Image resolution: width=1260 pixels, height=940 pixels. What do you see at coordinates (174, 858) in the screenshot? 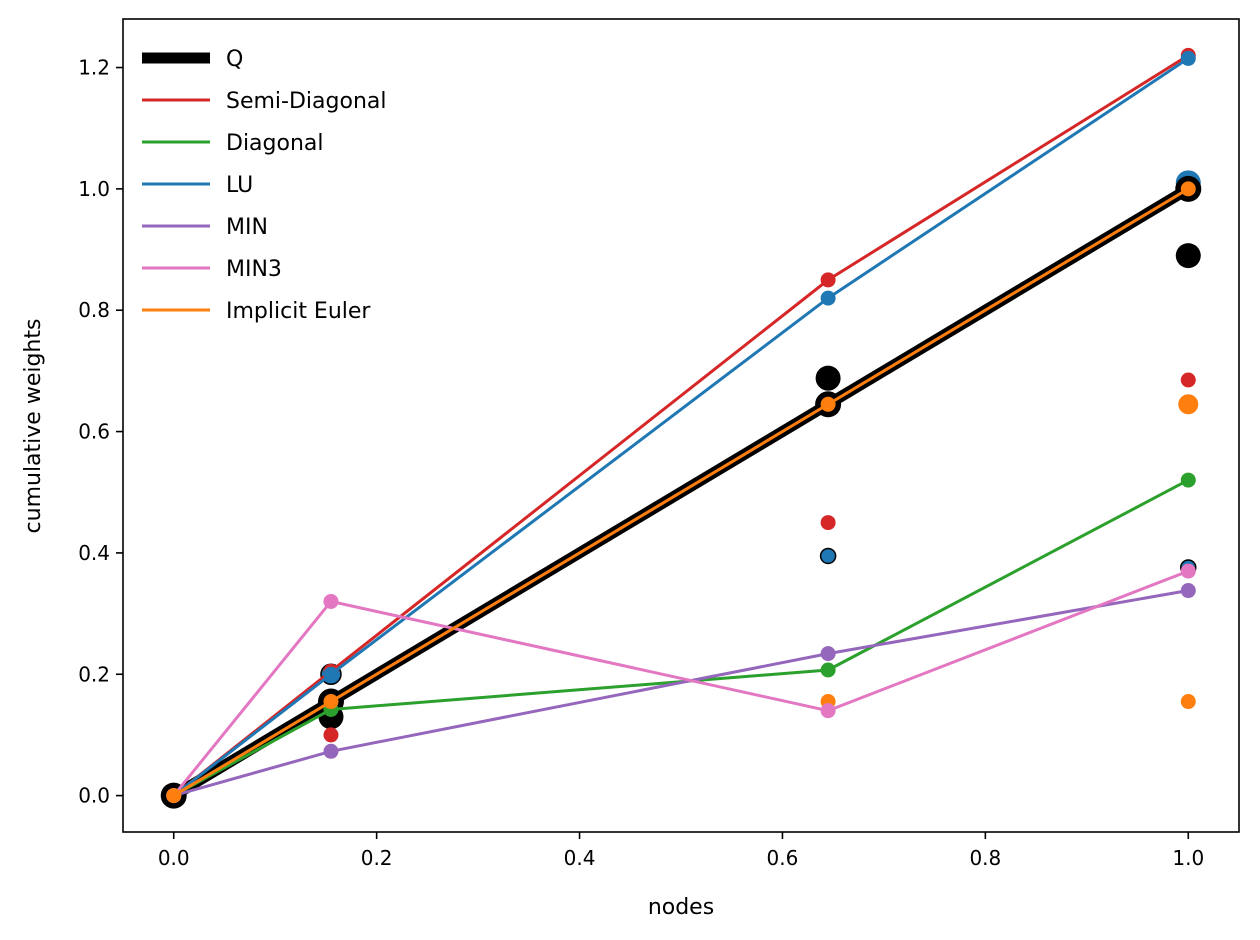
I see `x-tick-label: 0.0` at bounding box center [174, 858].